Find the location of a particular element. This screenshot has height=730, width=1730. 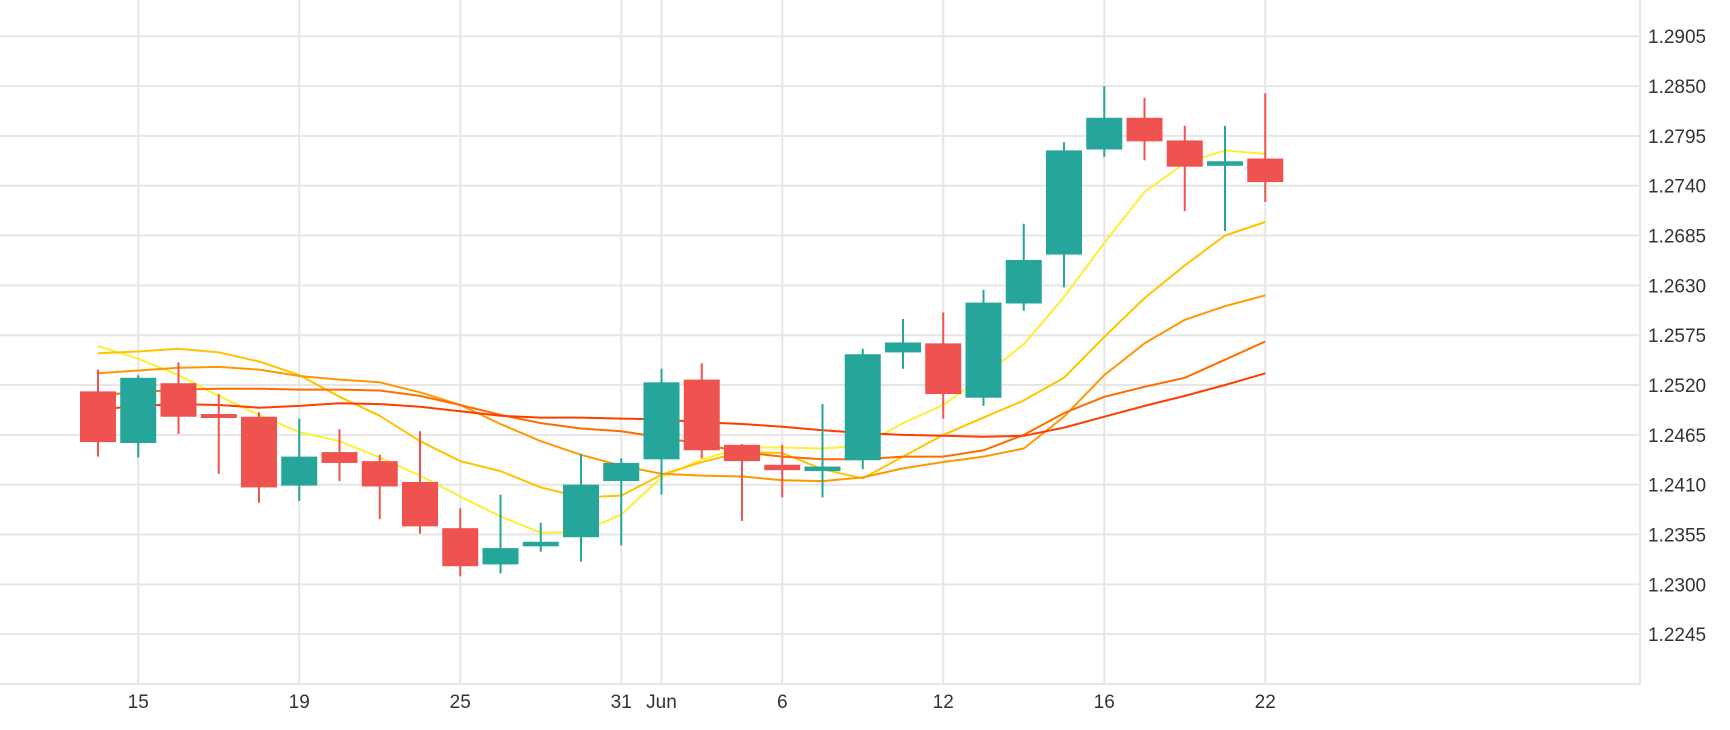

time-label: 22 is located at coordinates (1265, 702).